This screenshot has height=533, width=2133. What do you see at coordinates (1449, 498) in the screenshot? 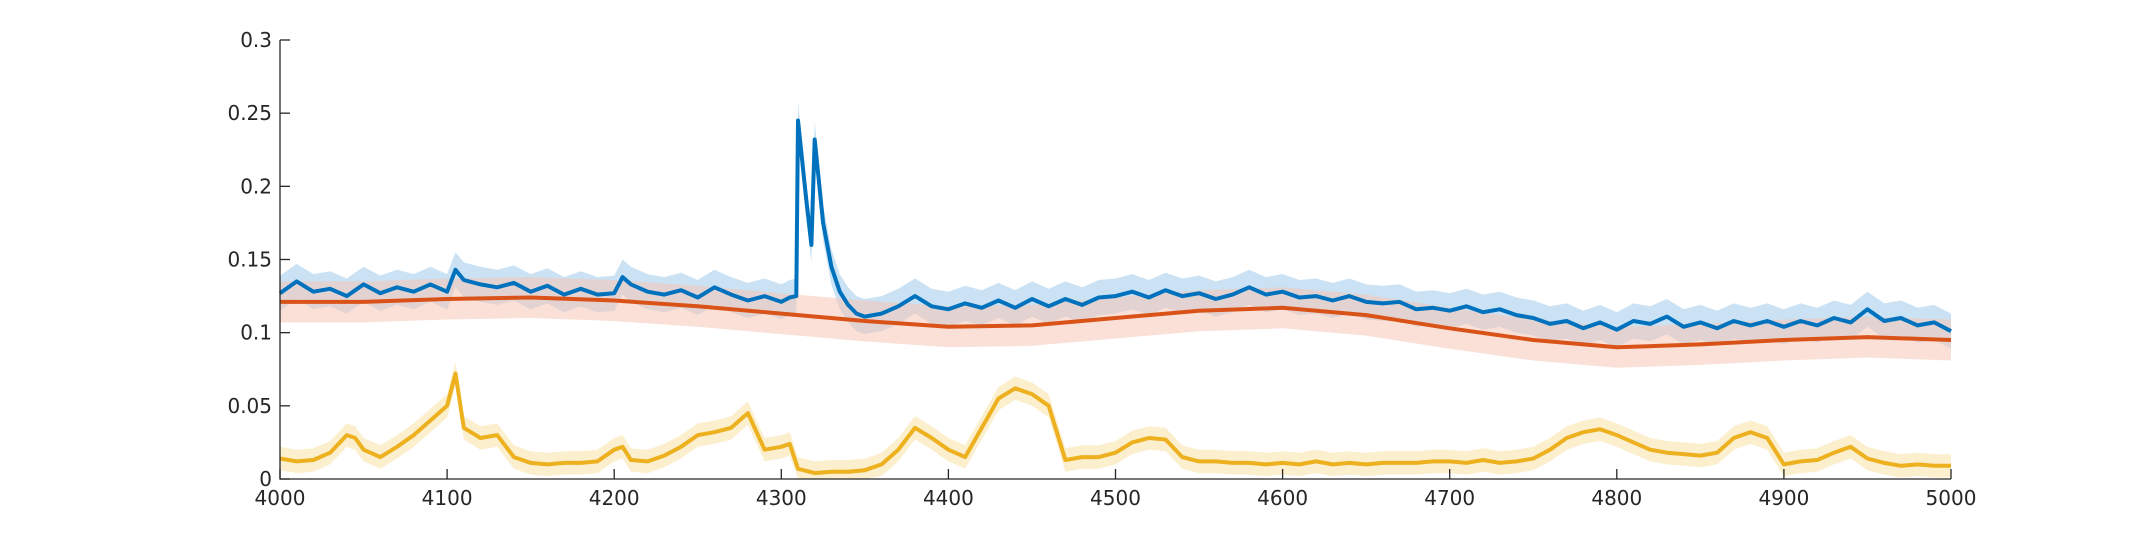
I see `x-tick-label: 4700` at bounding box center [1449, 498].